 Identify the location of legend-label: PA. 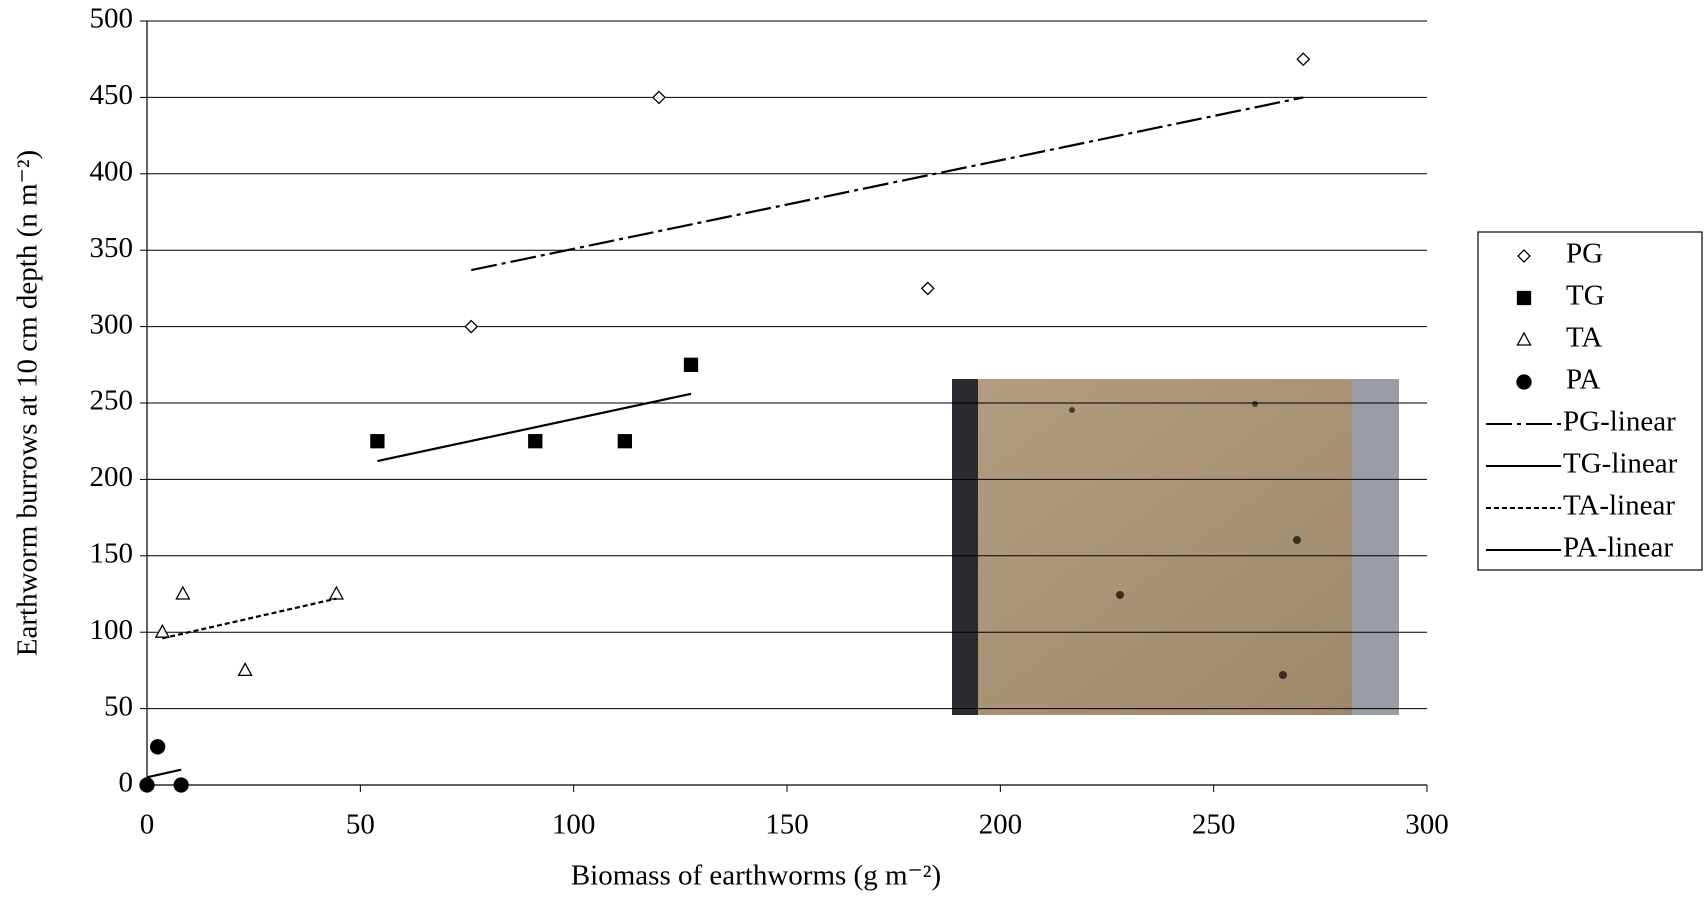
(1583, 380).